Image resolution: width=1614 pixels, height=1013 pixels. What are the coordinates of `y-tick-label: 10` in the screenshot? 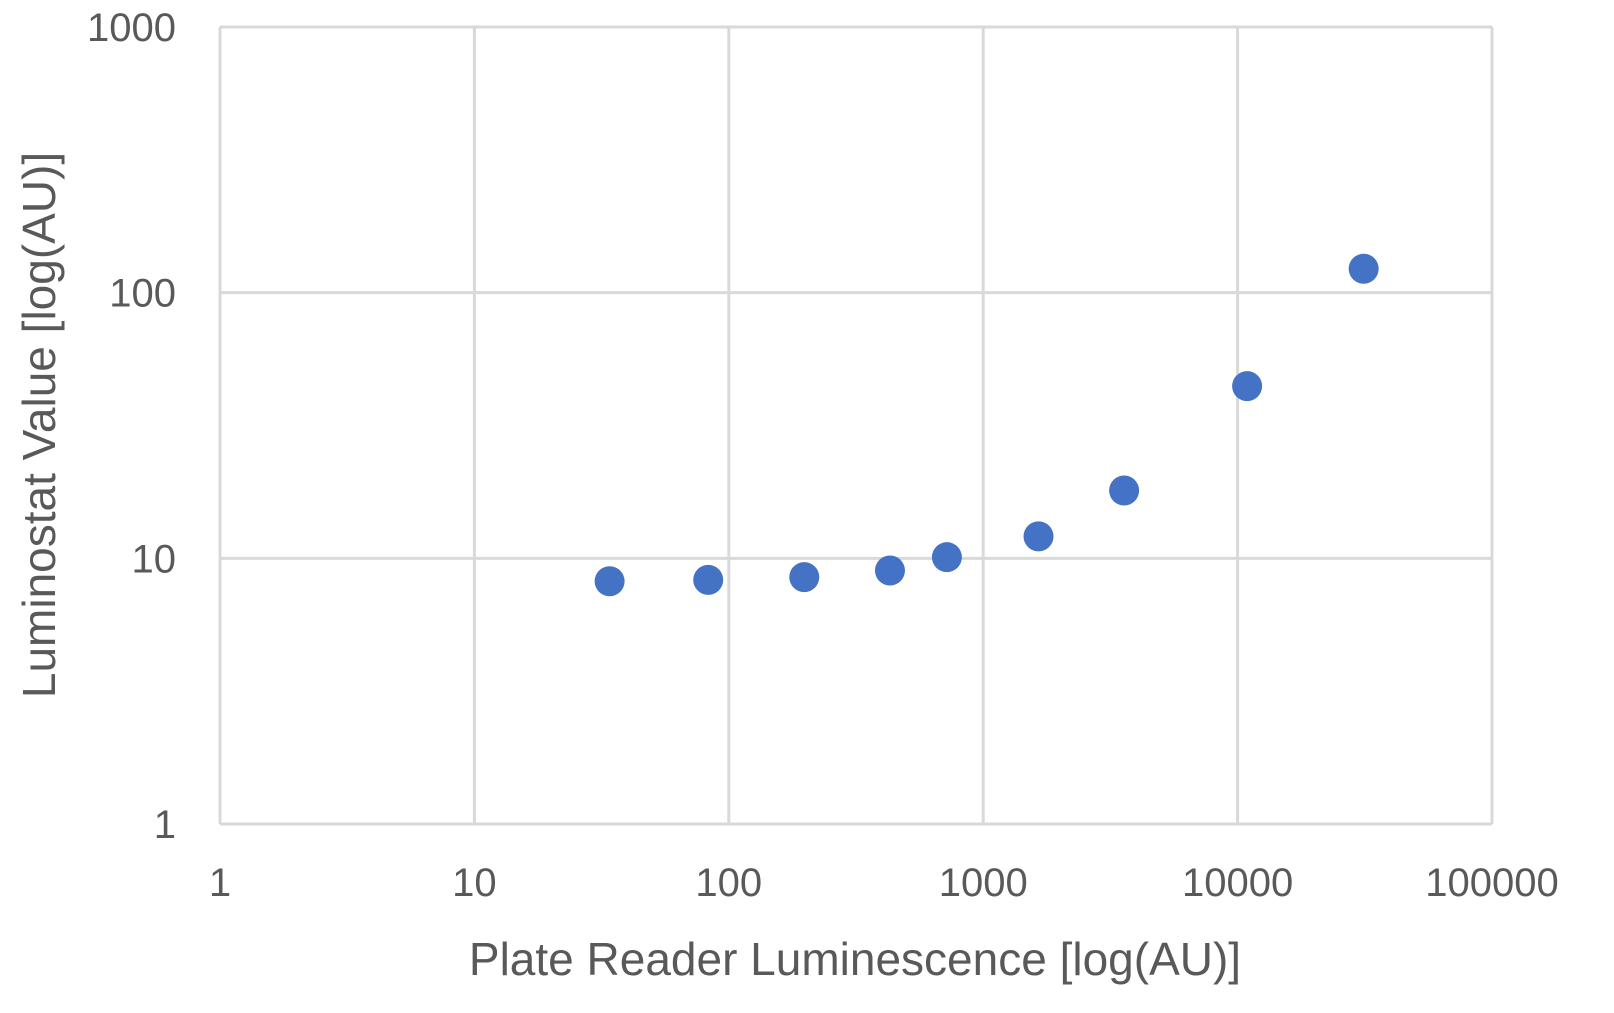 It's located at (154, 559).